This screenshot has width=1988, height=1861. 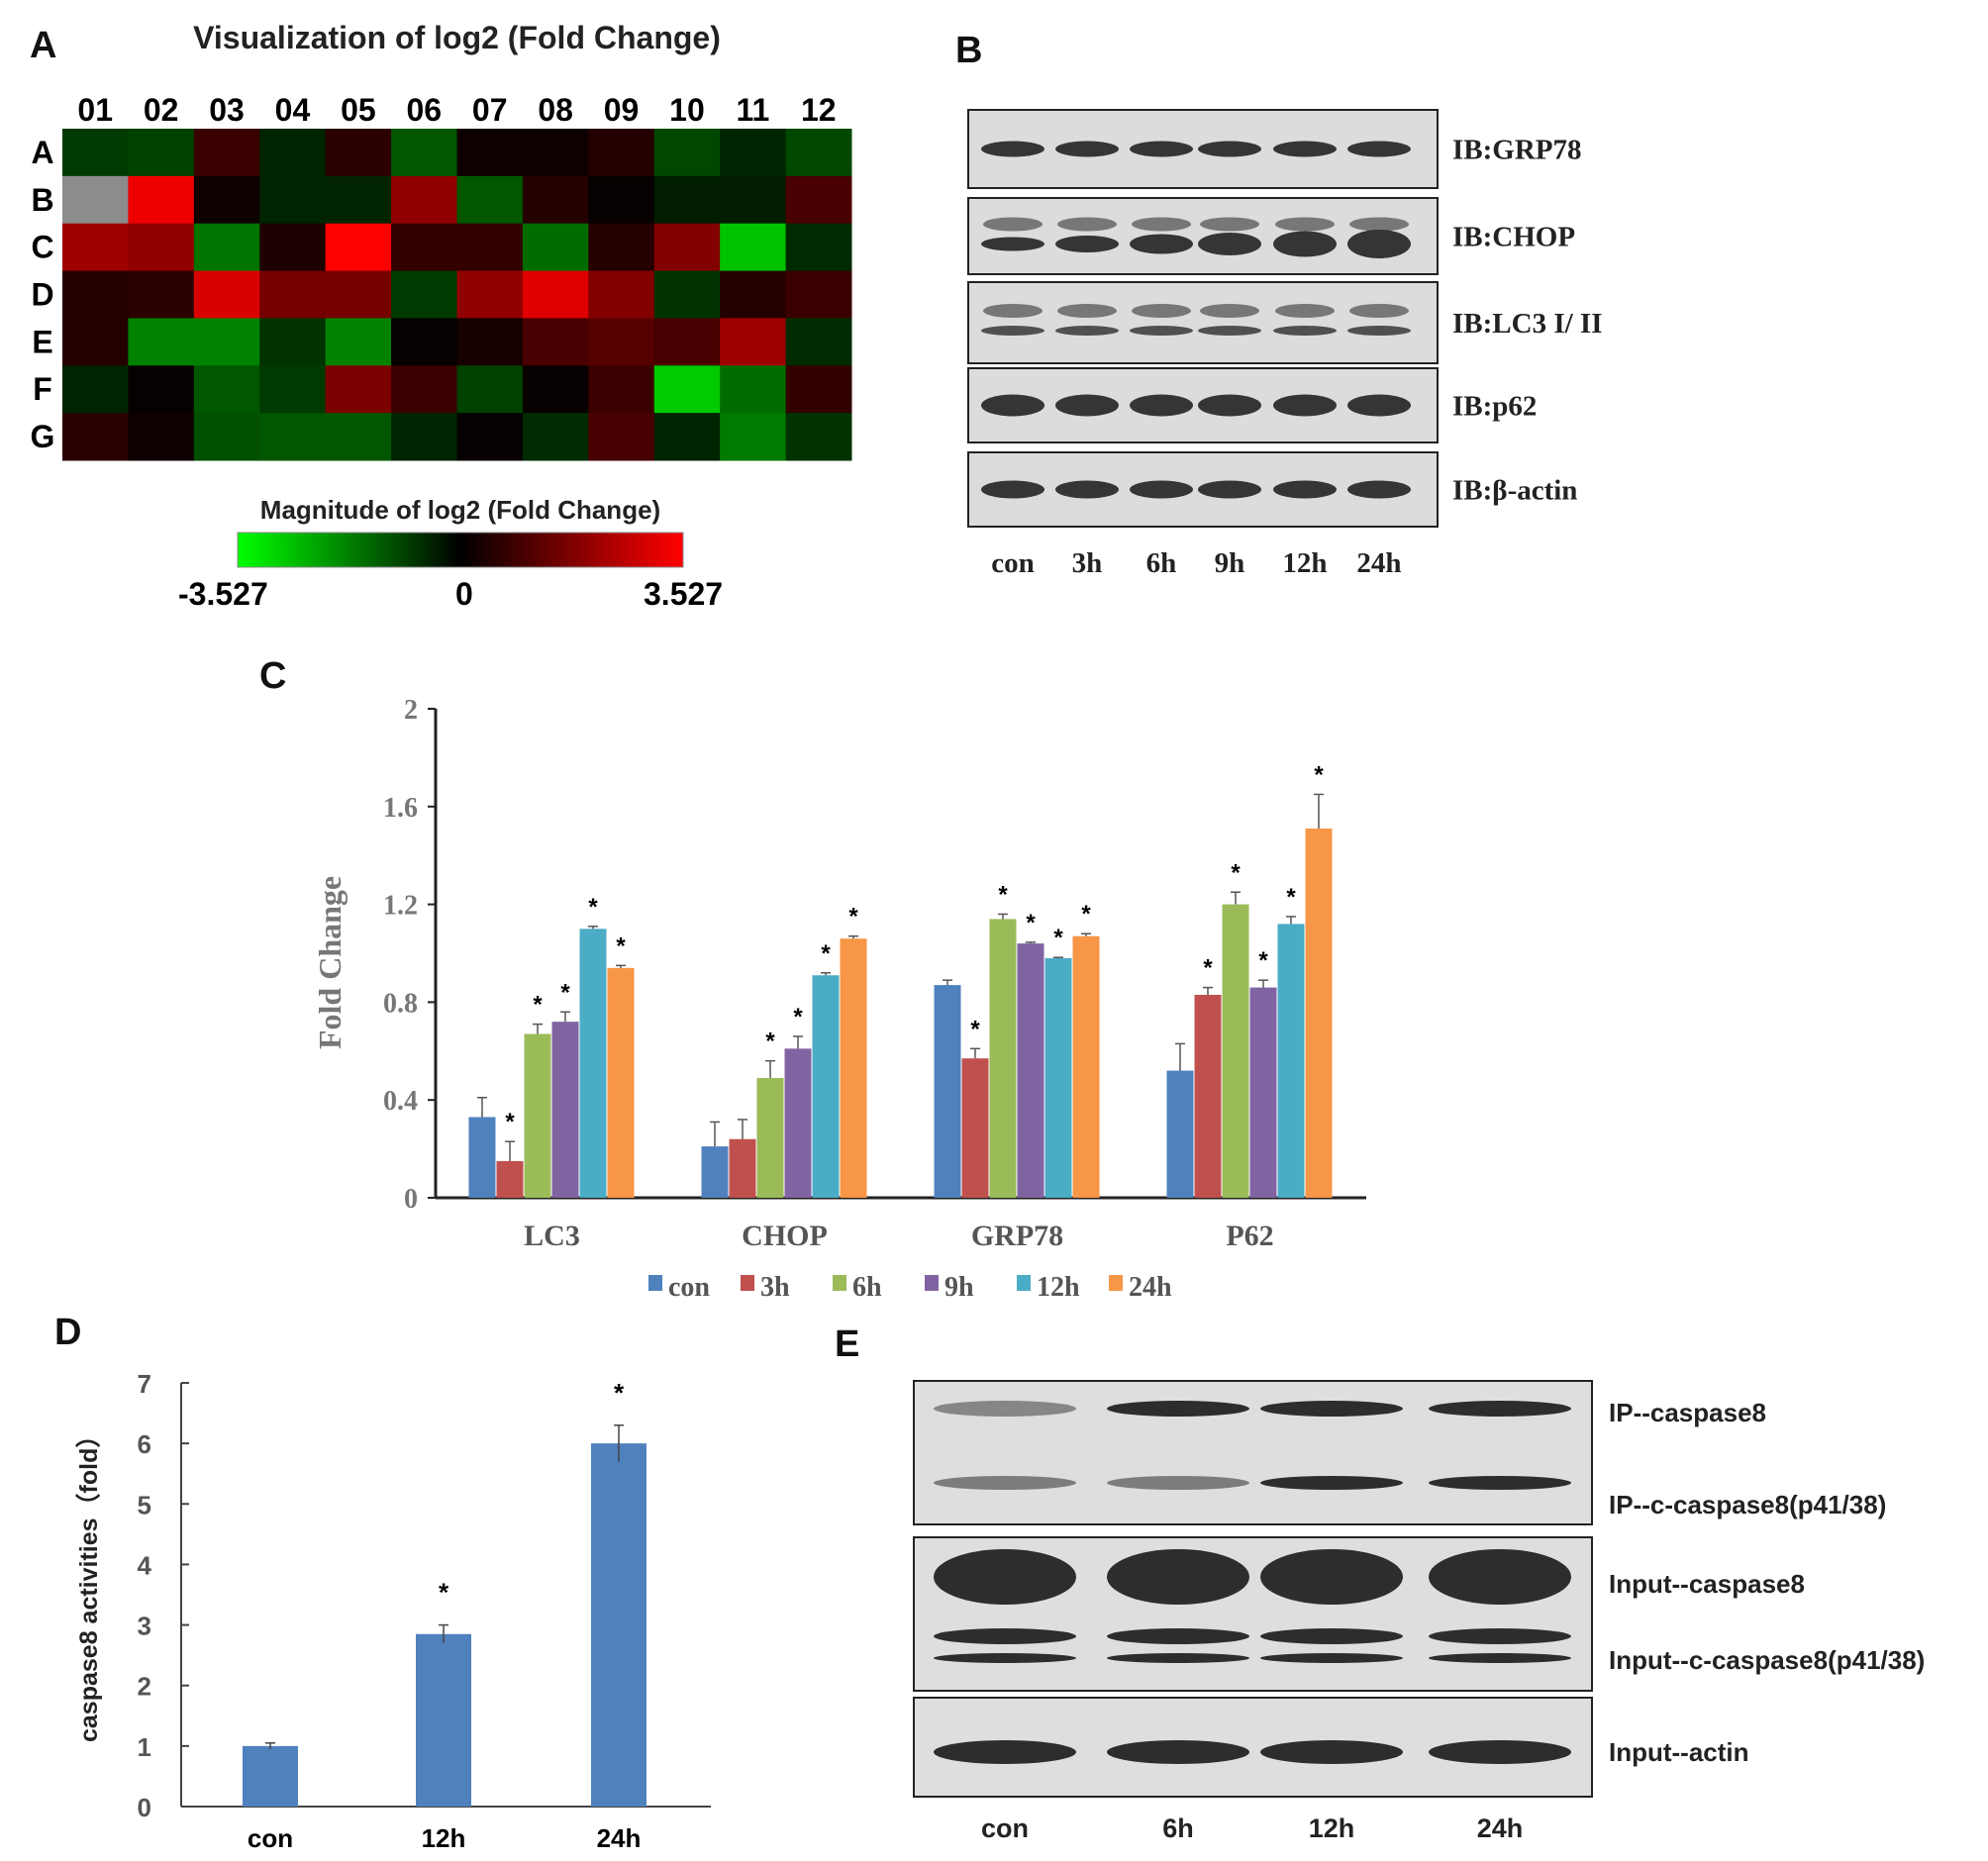 What do you see at coordinates (1249, 1236) in the screenshot?
I see `chart-c-category-label: P62` at bounding box center [1249, 1236].